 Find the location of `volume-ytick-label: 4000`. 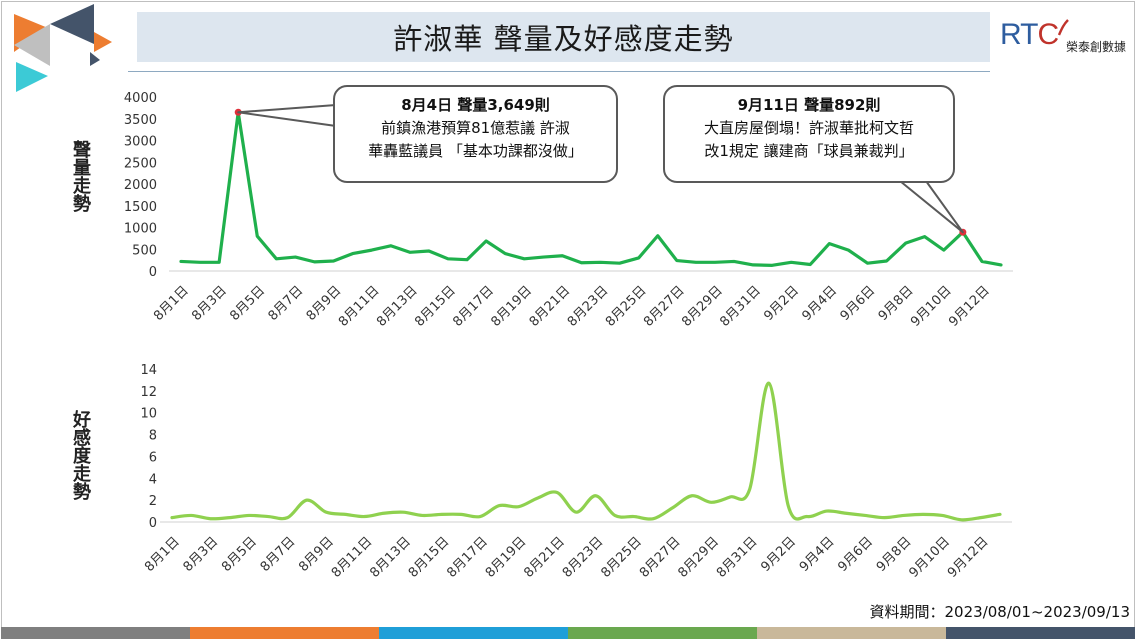

volume-ytick-label: 4000 is located at coordinates (140, 98).